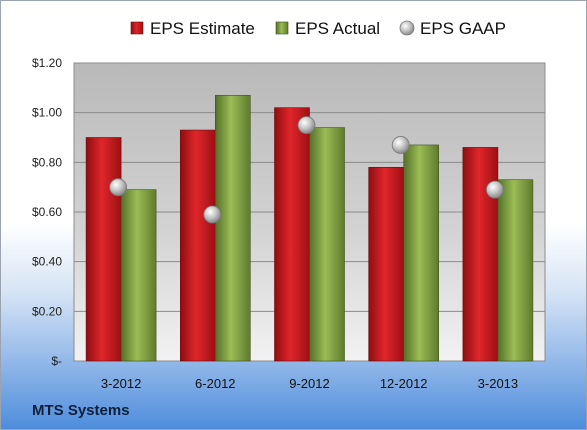 The width and height of the screenshot is (587, 430). Describe the element at coordinates (138, 275) in the screenshot. I see `actual-bar-3-2012` at that location.